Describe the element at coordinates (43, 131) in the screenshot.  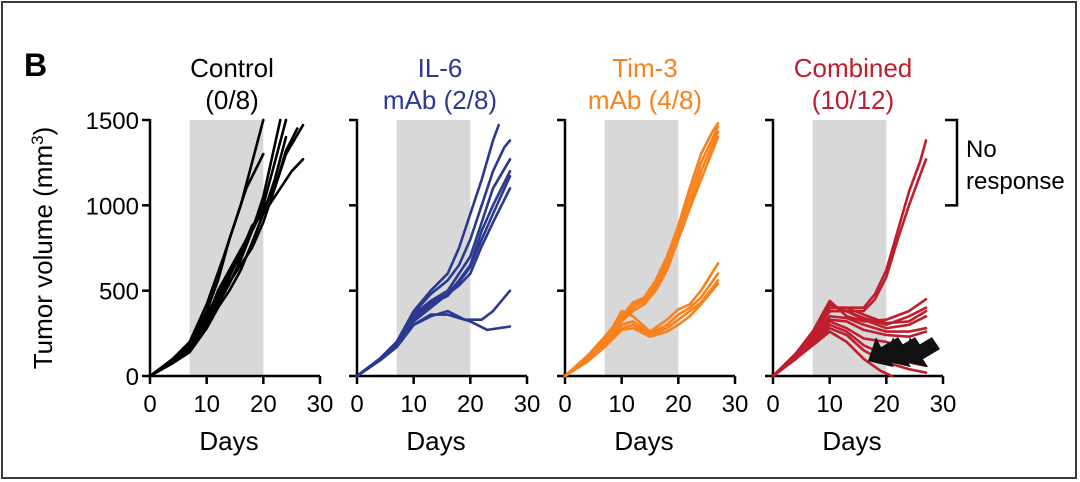
I see `y-axis-label-close: )` at that location.